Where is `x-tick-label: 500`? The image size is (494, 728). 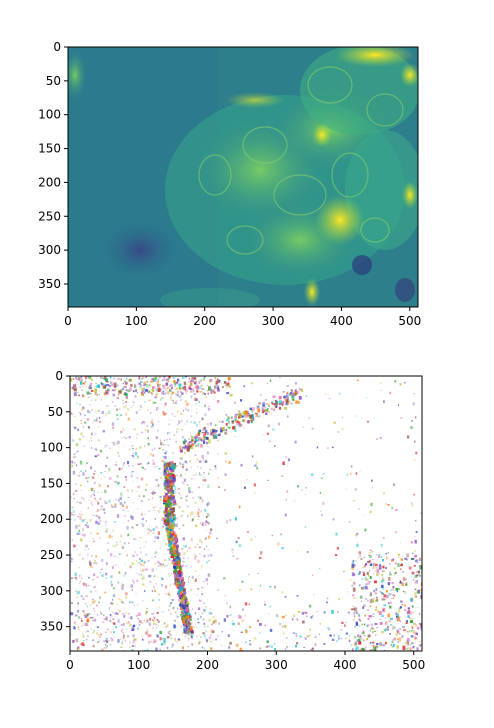
x-tick-label: 500 is located at coordinates (413, 665).